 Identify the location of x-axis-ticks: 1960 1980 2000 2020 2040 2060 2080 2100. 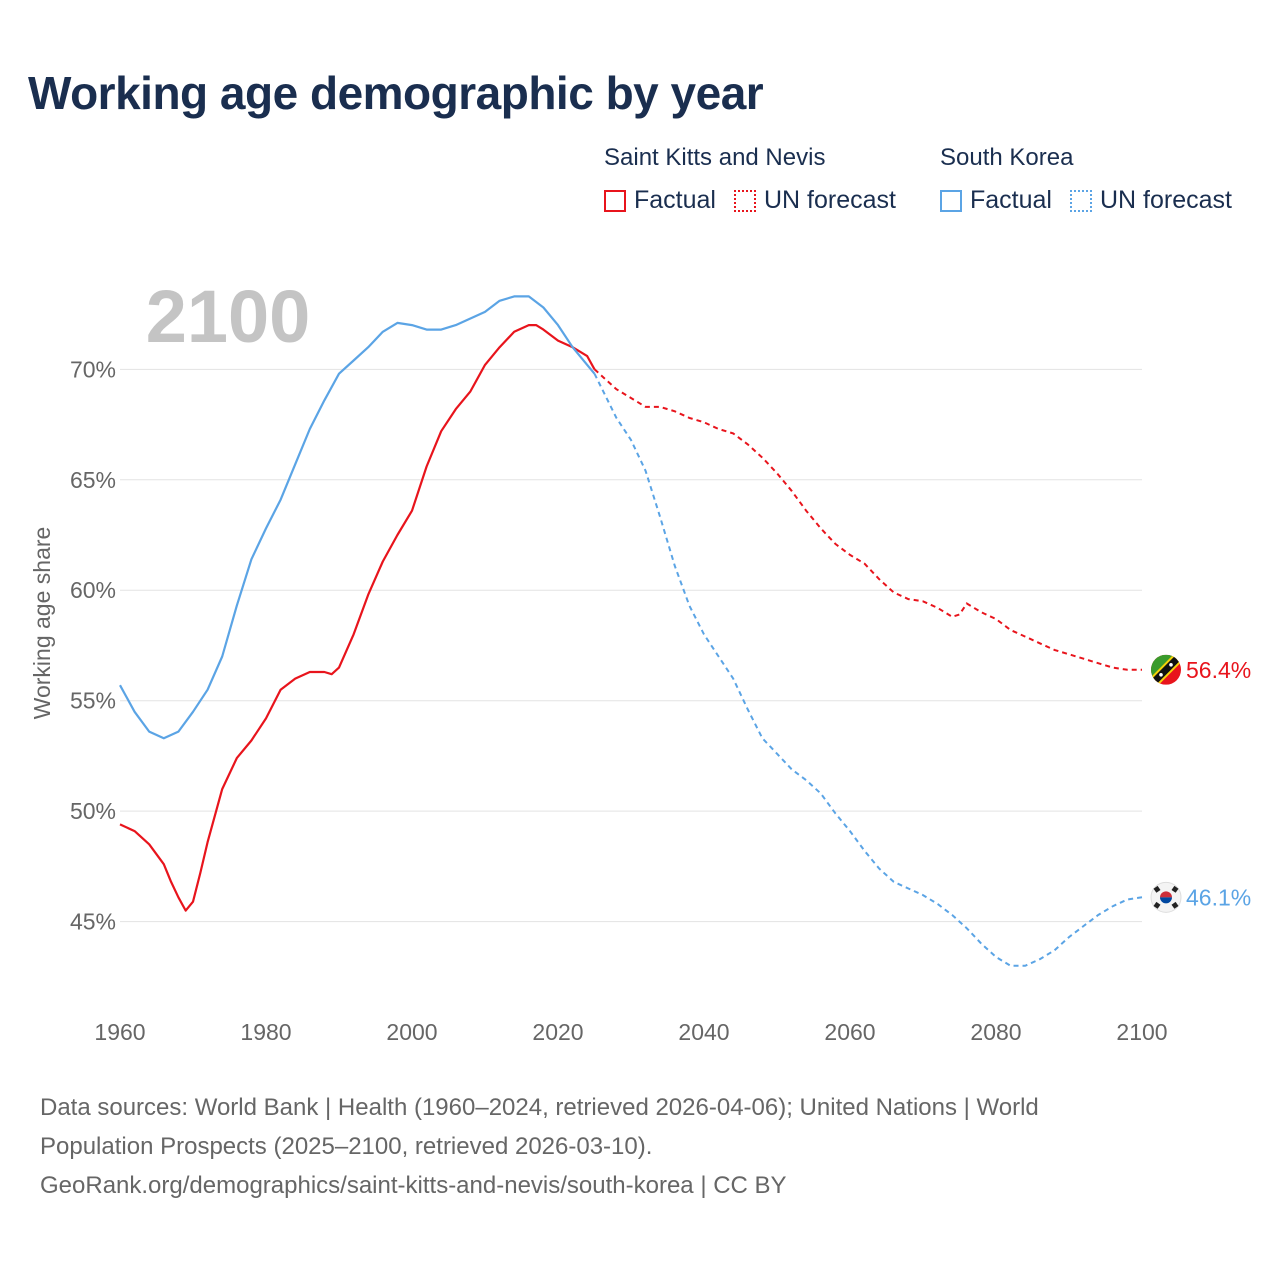
(630, 1032).